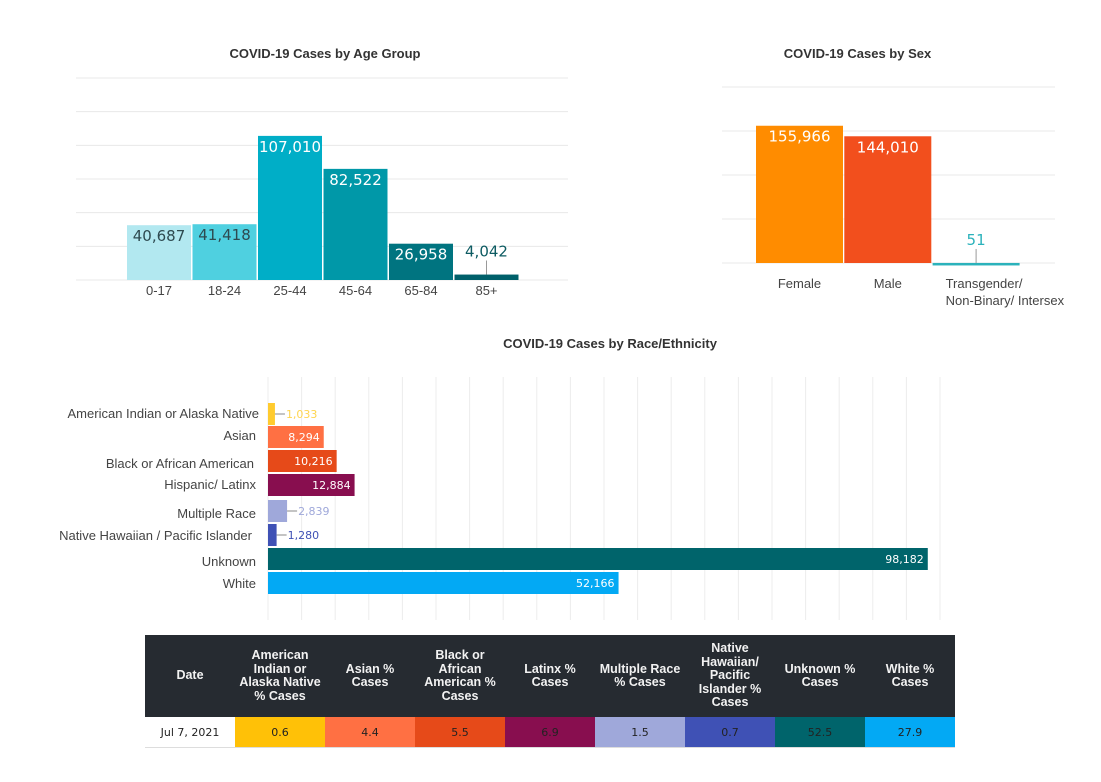 The width and height of the screenshot is (1101, 782). Describe the element at coordinates (304, 535) in the screenshot. I see `data-label: 1,280` at that location.